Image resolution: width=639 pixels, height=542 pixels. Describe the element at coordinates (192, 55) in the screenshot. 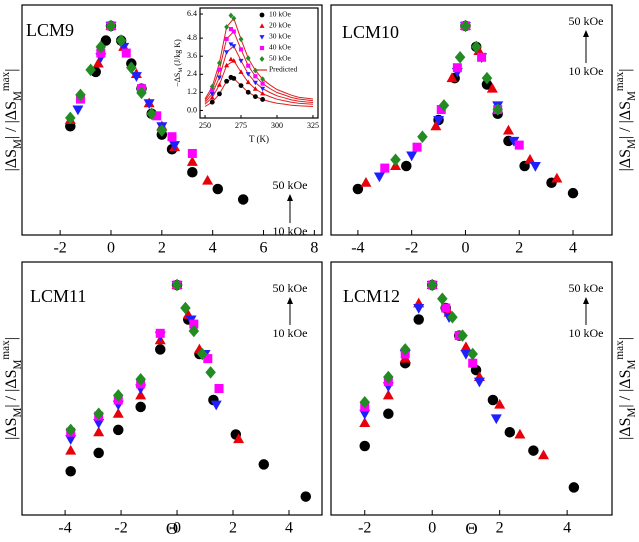

I see `y-tick-label: 3.6` at that location.